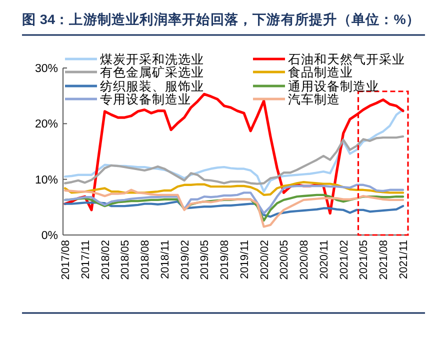 This screenshot has height=348, width=431. Describe the element at coordinates (384, 260) in the screenshot. I see `xtick: 2021/08` at that location.